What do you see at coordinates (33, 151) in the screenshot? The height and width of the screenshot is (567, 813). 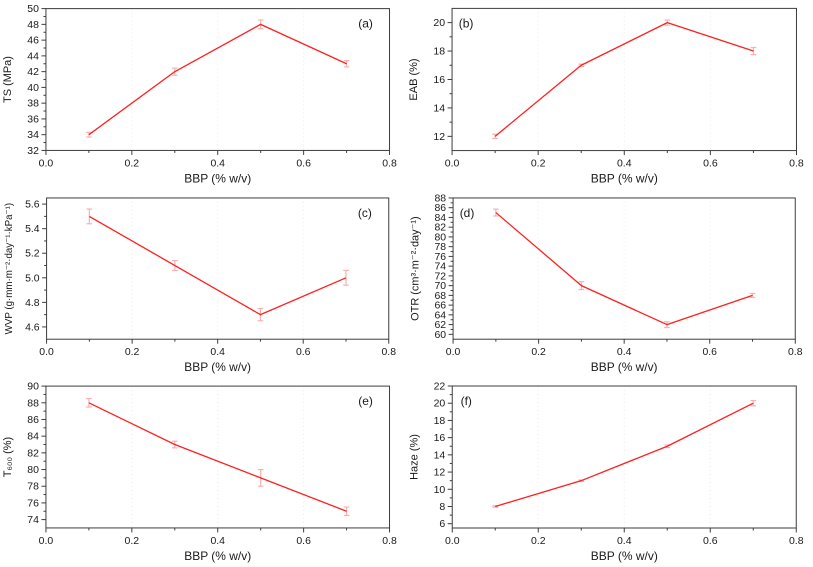 I see `y-tick-label: 32` at bounding box center [33, 151].